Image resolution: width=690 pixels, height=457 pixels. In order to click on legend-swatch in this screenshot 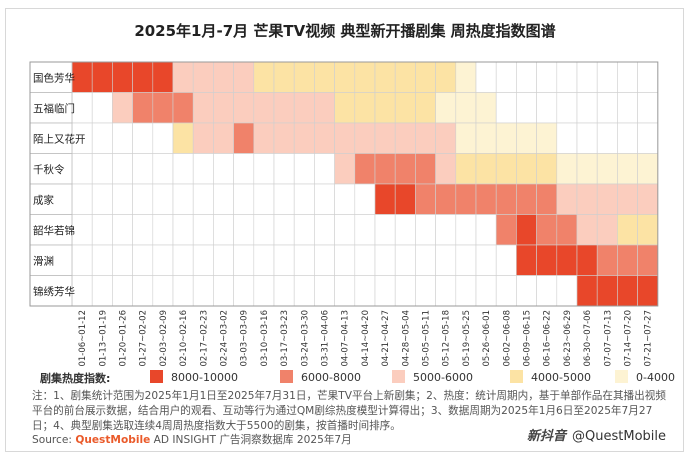, I will do `click(286, 376)`.